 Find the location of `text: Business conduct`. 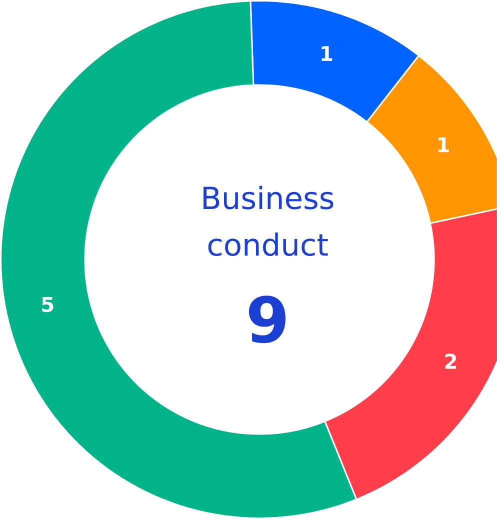

text: Business conduct is located at coordinates (269, 221).